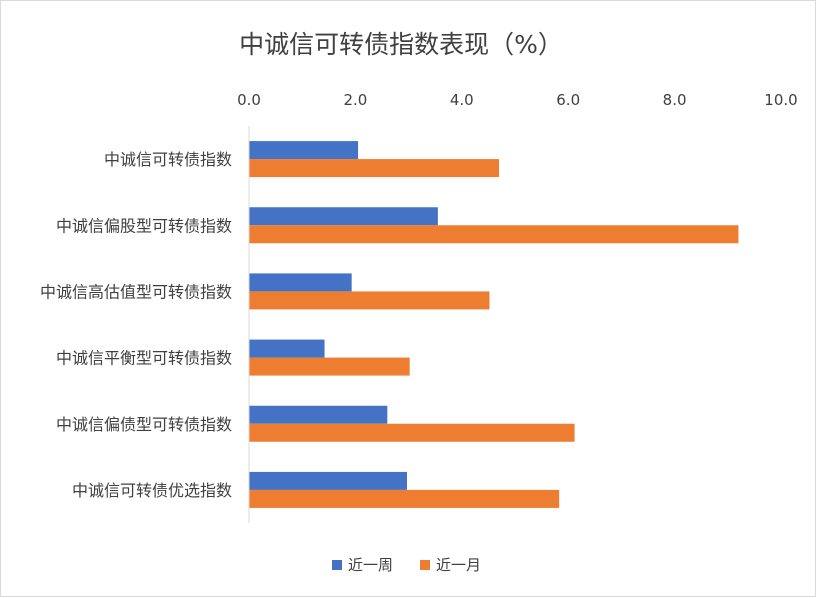 The height and width of the screenshot is (598, 816). I want to click on x-tick-label: 2.0, so click(355, 100).